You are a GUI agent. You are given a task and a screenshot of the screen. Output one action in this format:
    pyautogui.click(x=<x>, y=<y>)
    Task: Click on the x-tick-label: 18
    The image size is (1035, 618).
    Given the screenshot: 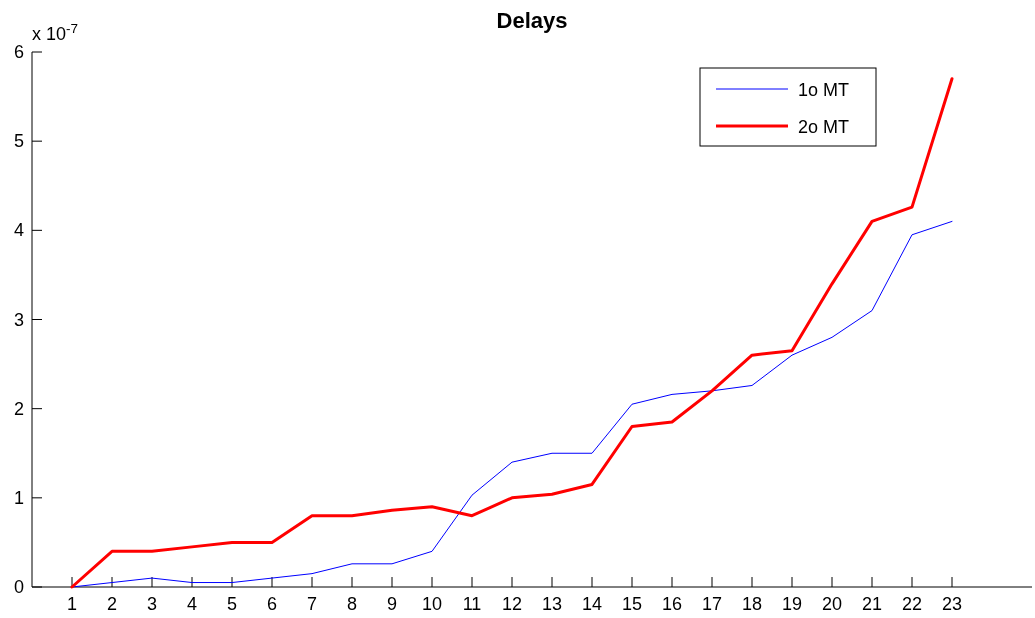 What is the action you would take?
    pyautogui.click(x=752, y=604)
    